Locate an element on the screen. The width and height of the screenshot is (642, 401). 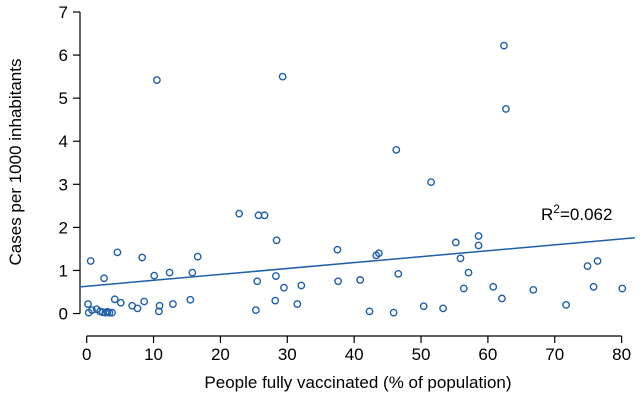
x-ticks: 0 10 20 30 40 50 60 70 80 is located at coordinates (356, 350).